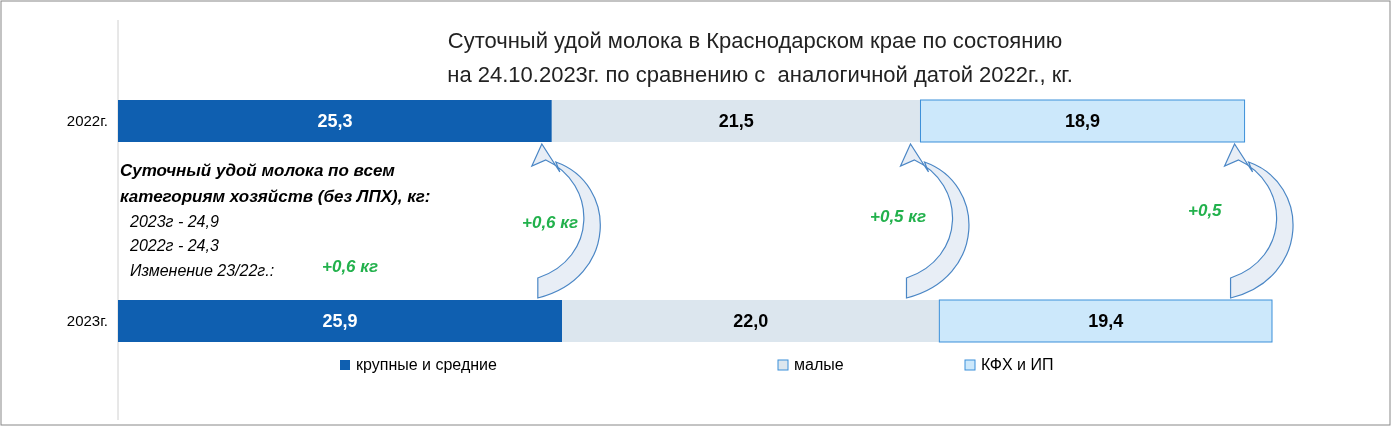  Describe the element at coordinates (174, 221) in the screenshot. I see `annotation: 2023г - 24,9` at that location.